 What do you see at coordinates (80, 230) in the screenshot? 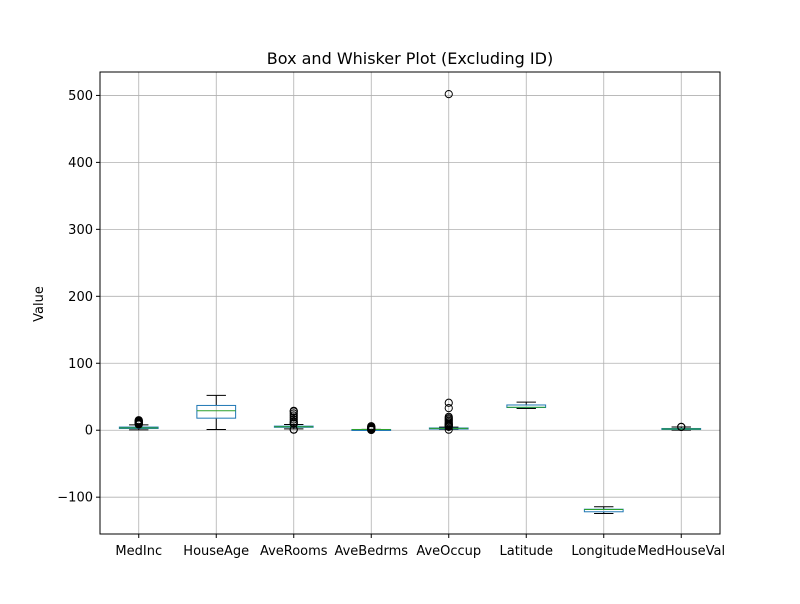
I see `y-tick-label: 300` at bounding box center [80, 230].